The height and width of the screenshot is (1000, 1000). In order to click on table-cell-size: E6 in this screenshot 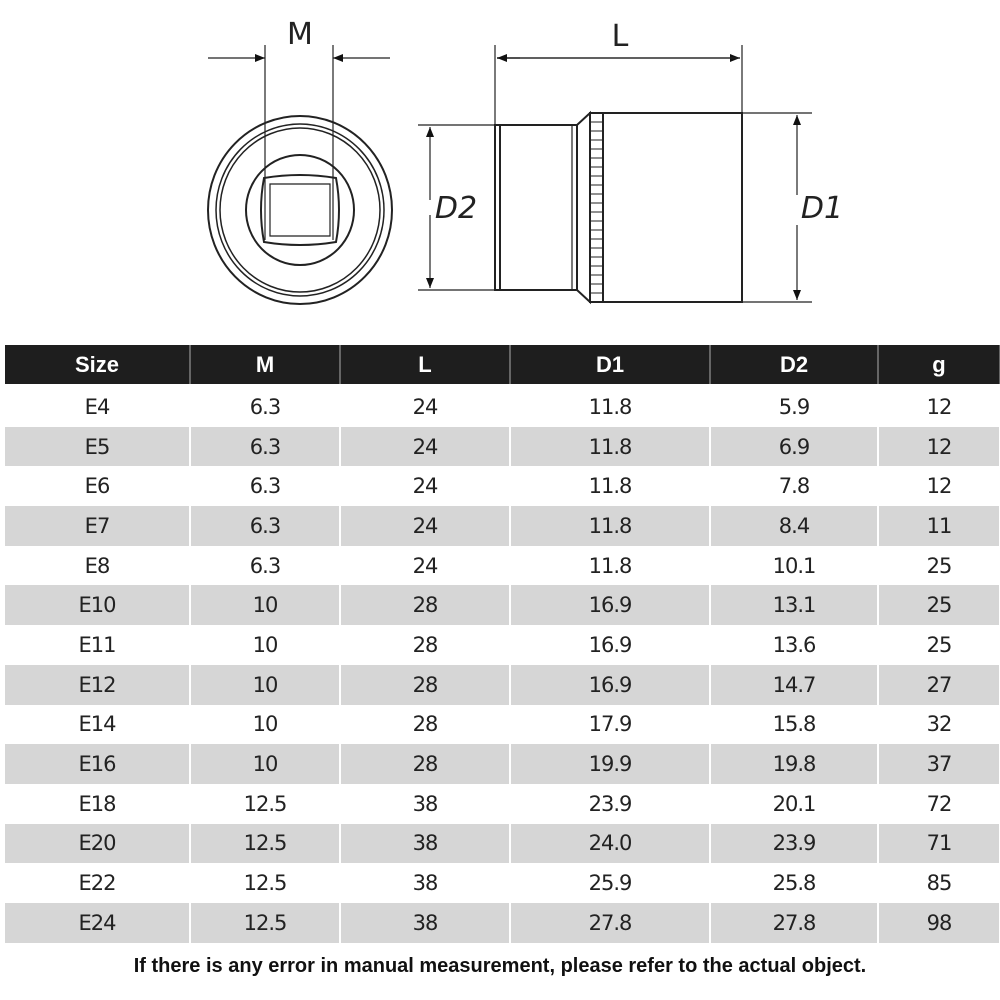, I will do `click(98, 486)`.